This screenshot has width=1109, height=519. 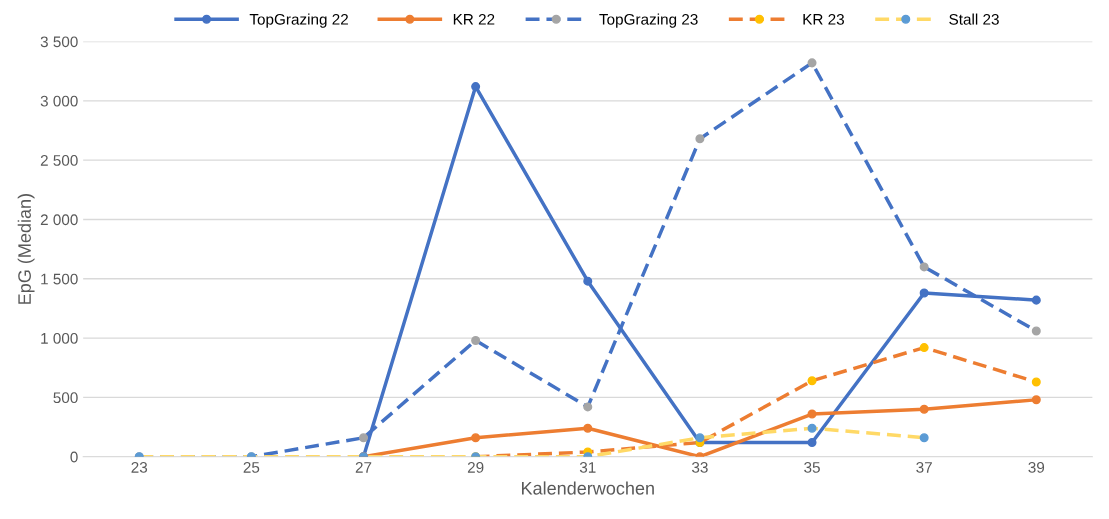 I want to click on y-axis-title: EpG (Median), so click(x=26, y=249).